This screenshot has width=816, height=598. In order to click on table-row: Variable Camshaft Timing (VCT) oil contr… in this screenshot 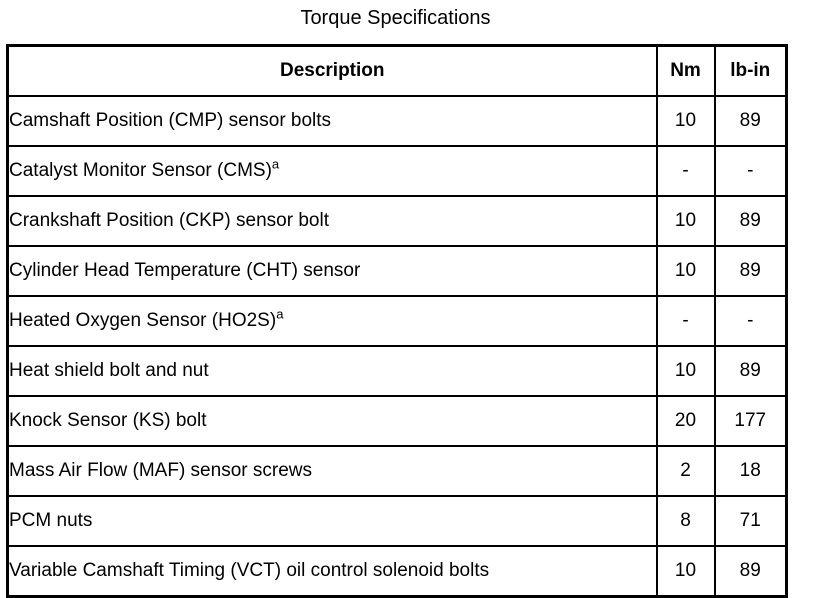, I will do `click(397, 571)`.